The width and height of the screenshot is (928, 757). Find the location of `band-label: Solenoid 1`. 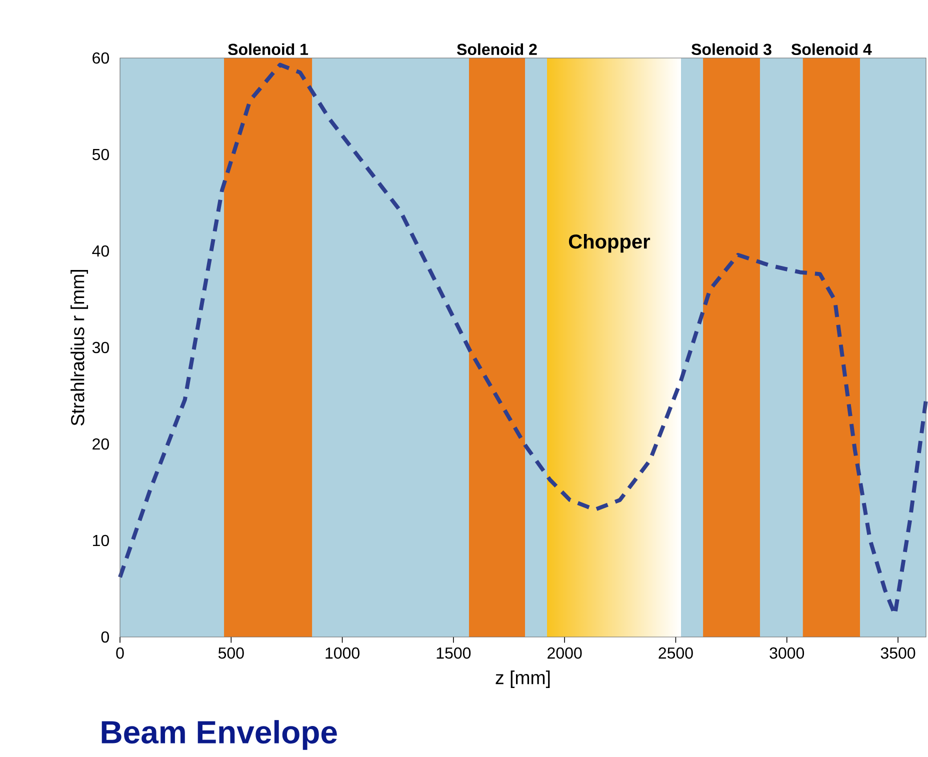

band-label: Solenoid 1 is located at coordinates (268, 49).